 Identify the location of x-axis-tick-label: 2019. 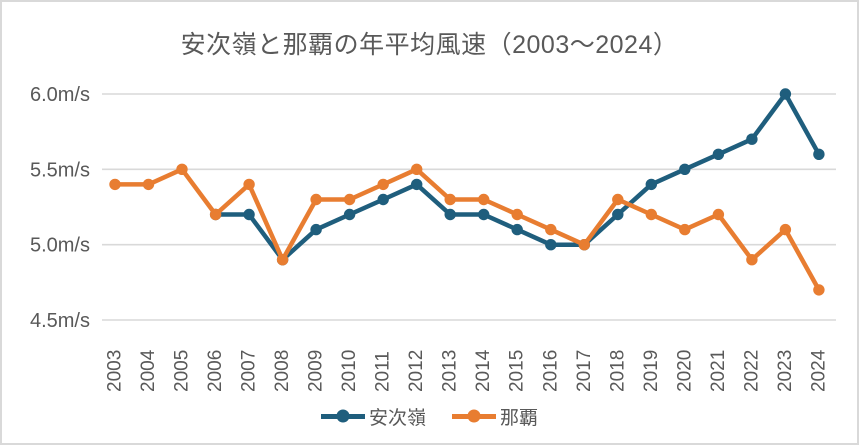
(651, 371).